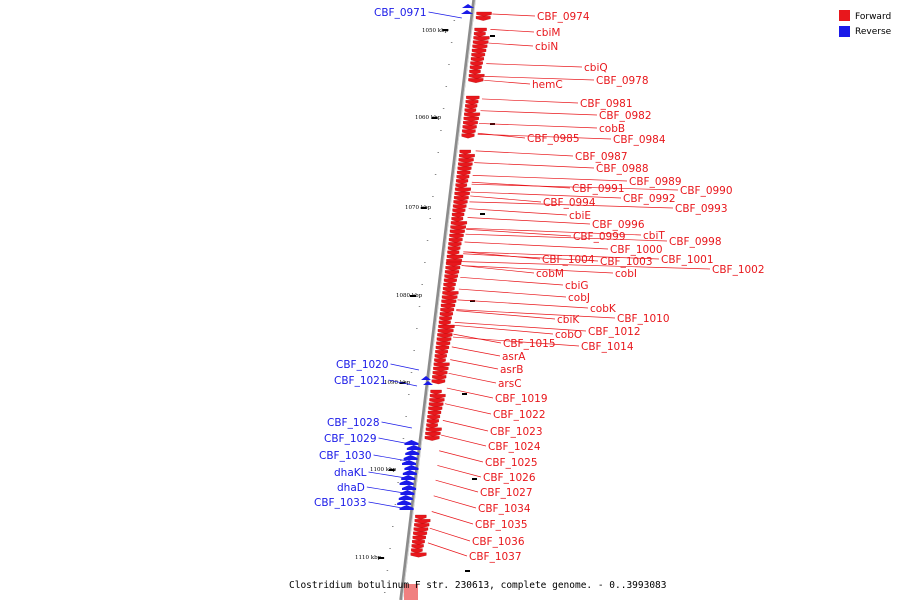 The width and height of the screenshot is (900, 600). Describe the element at coordinates (400, 13) in the screenshot. I see `gene-label: CBF_0971` at that location.